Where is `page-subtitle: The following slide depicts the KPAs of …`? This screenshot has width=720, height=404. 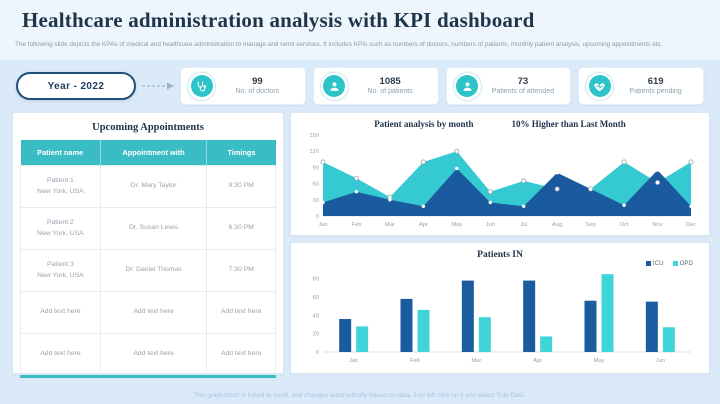 page-subtitle: The following slide depicts the KPAs of … is located at coordinates (339, 44).